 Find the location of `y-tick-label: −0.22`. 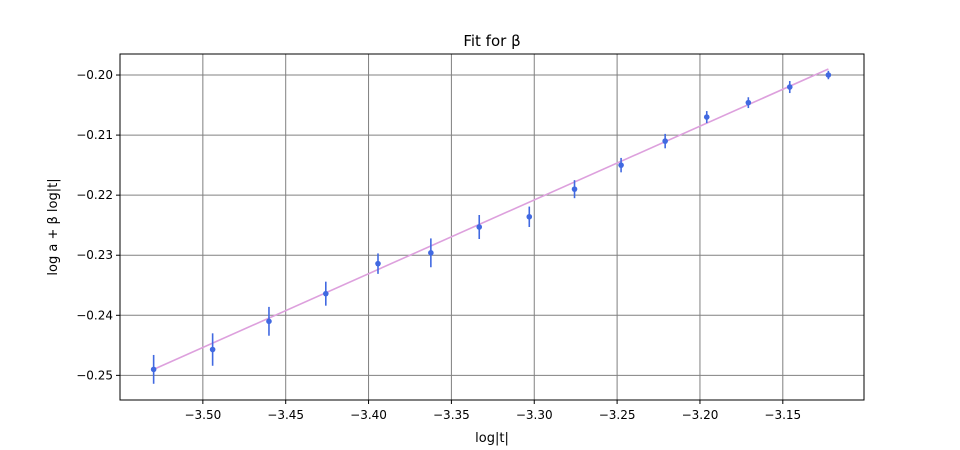

y-tick-label: −0.22 is located at coordinates (94, 195).